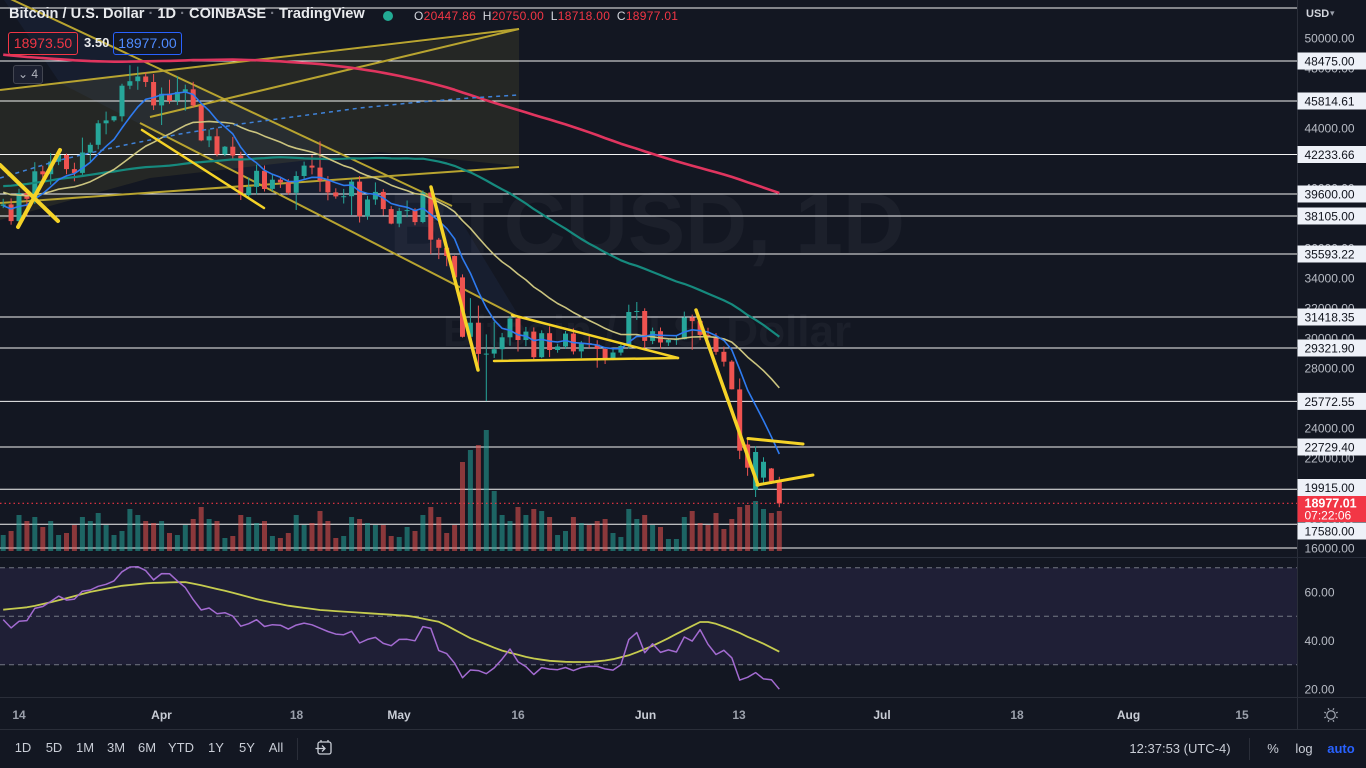 The height and width of the screenshot is (768, 1366). Describe the element at coordinates (1330, 549) in the screenshot. I see `svg-text: 16000.00` at that location.